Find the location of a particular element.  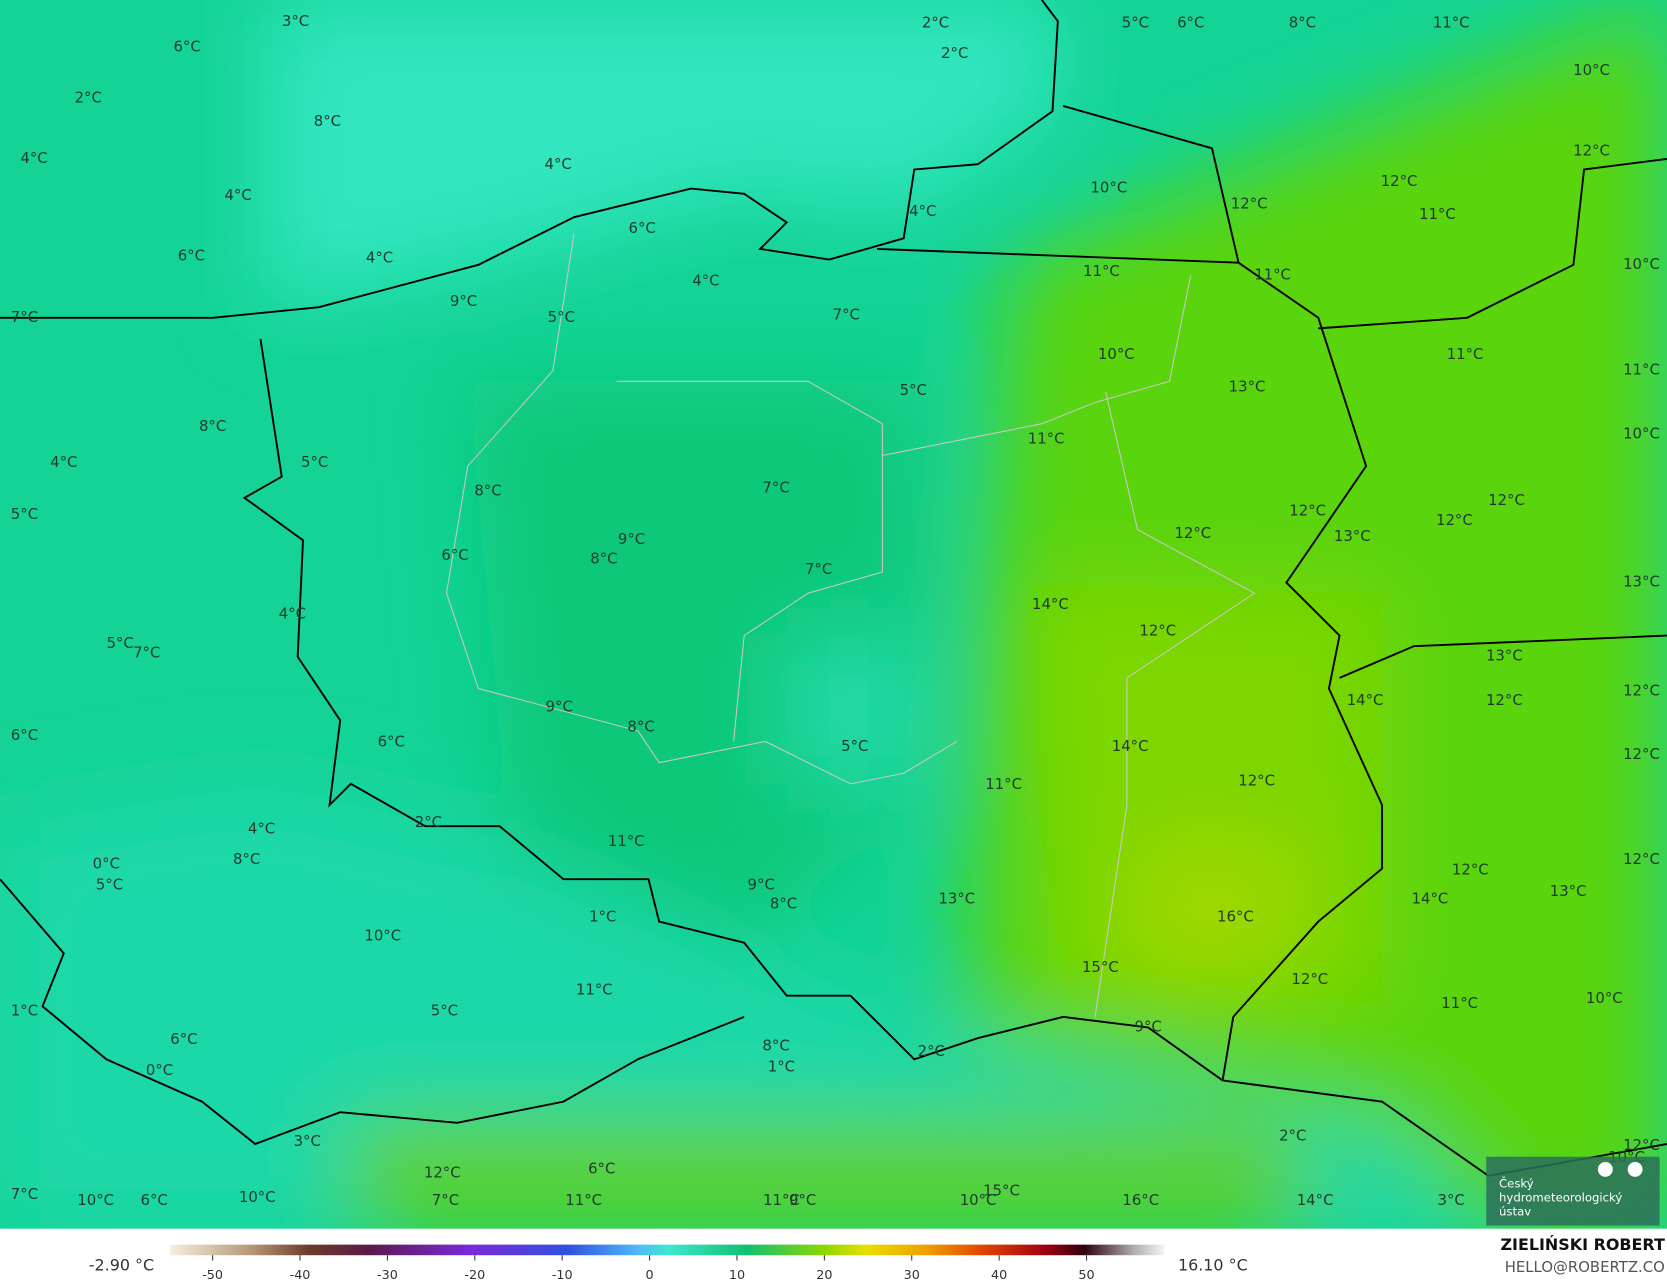

min-label: -2.90 °C is located at coordinates (121, 1264).